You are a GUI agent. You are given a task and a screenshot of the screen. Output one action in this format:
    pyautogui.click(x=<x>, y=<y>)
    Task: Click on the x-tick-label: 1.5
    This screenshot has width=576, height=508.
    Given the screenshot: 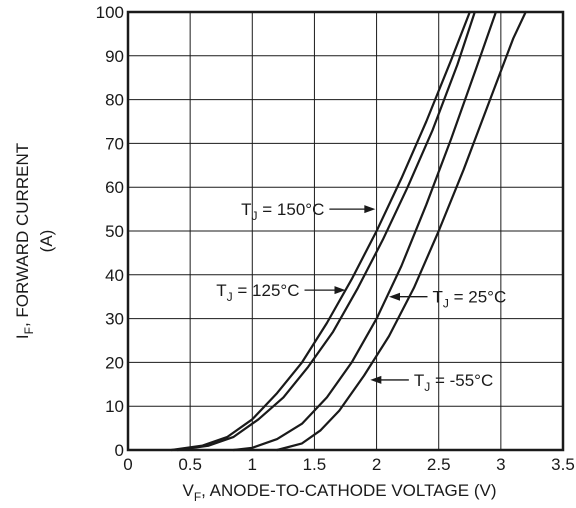 What is the action you would take?
    pyautogui.click(x=315, y=464)
    